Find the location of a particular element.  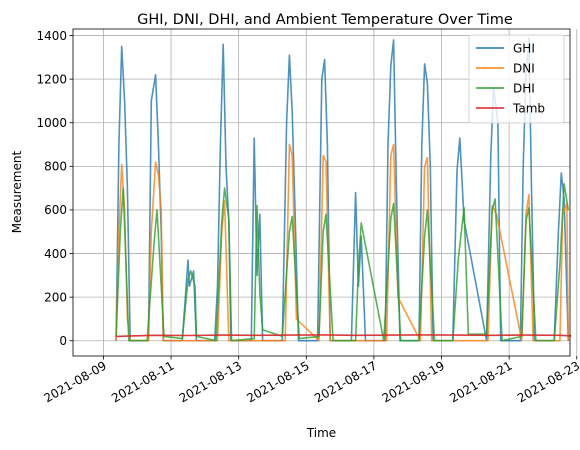

x-tick-label: 2021-08-23 is located at coordinates (547, 381).